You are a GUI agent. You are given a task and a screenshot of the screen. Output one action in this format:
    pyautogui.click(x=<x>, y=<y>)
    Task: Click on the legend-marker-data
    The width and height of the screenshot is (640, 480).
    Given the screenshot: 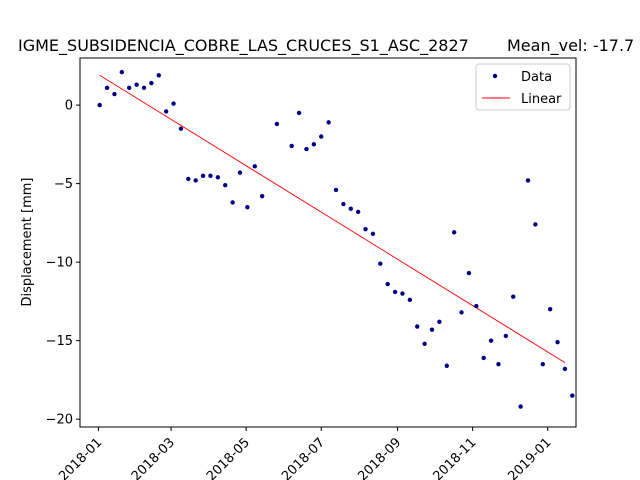 What is the action you would take?
    pyautogui.click(x=495, y=76)
    